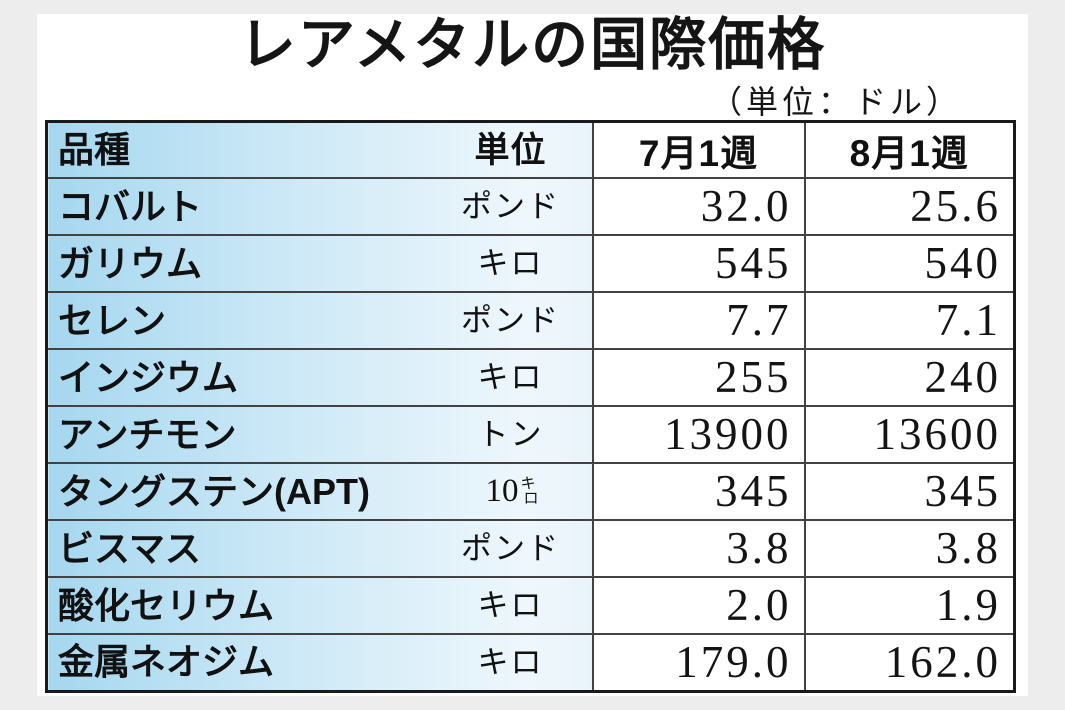  Describe the element at coordinates (319, 320) in the screenshot. I see `item-unit-cell: セレン ポンド` at that location.